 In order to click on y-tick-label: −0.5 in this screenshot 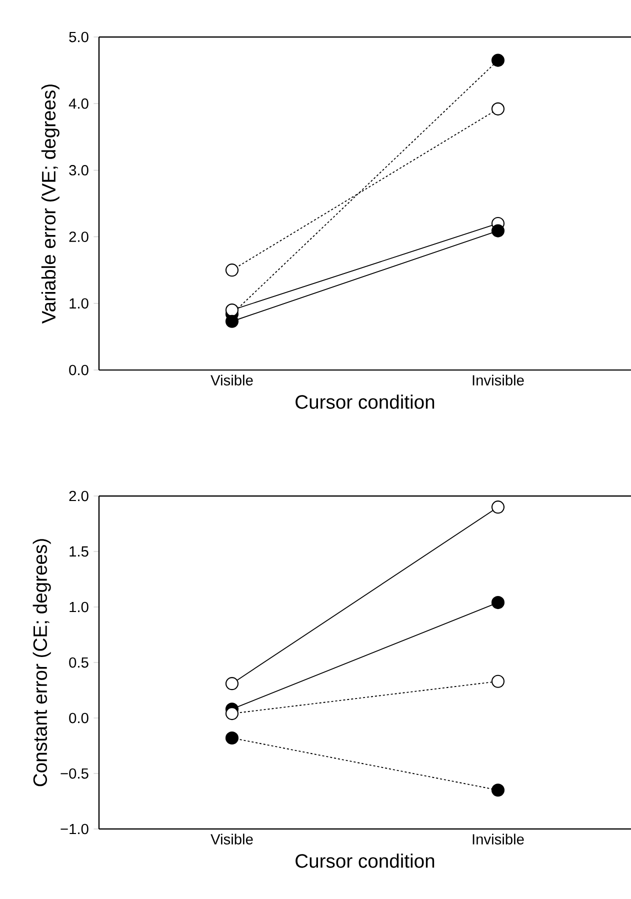, I will do `click(74, 773)`.